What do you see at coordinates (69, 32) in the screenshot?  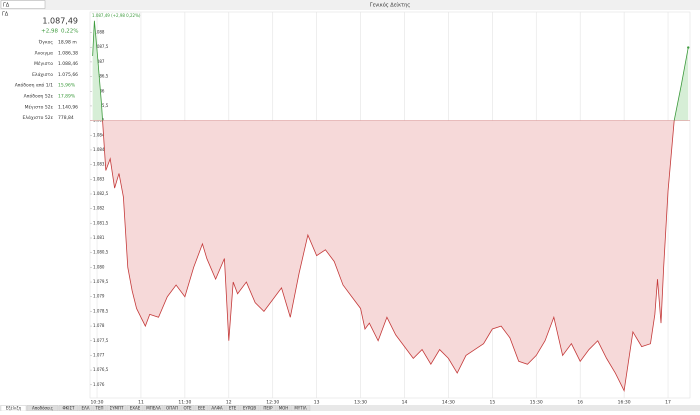 I see `change-pct: 0,22%` at bounding box center [69, 32].